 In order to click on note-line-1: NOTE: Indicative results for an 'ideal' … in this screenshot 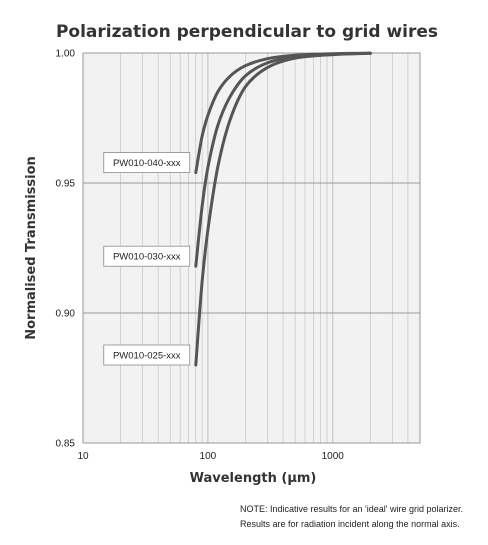, I will do `click(352, 509)`.